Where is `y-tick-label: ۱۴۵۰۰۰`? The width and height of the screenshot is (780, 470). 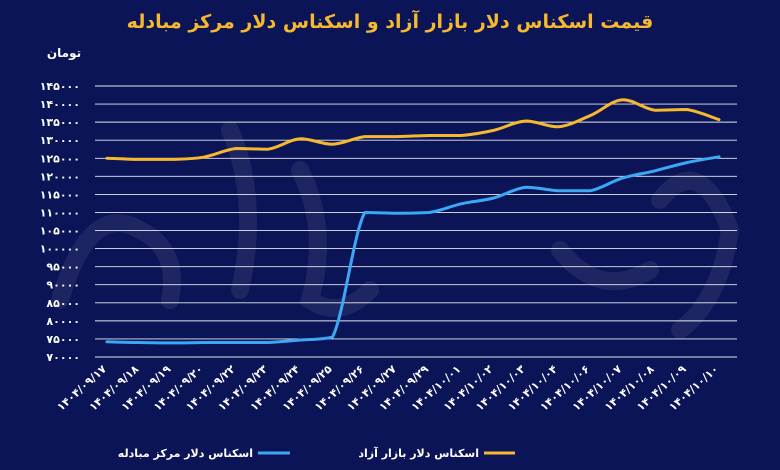 y-tick-label: ۱۴۵۰۰۰ is located at coordinates (60, 86).